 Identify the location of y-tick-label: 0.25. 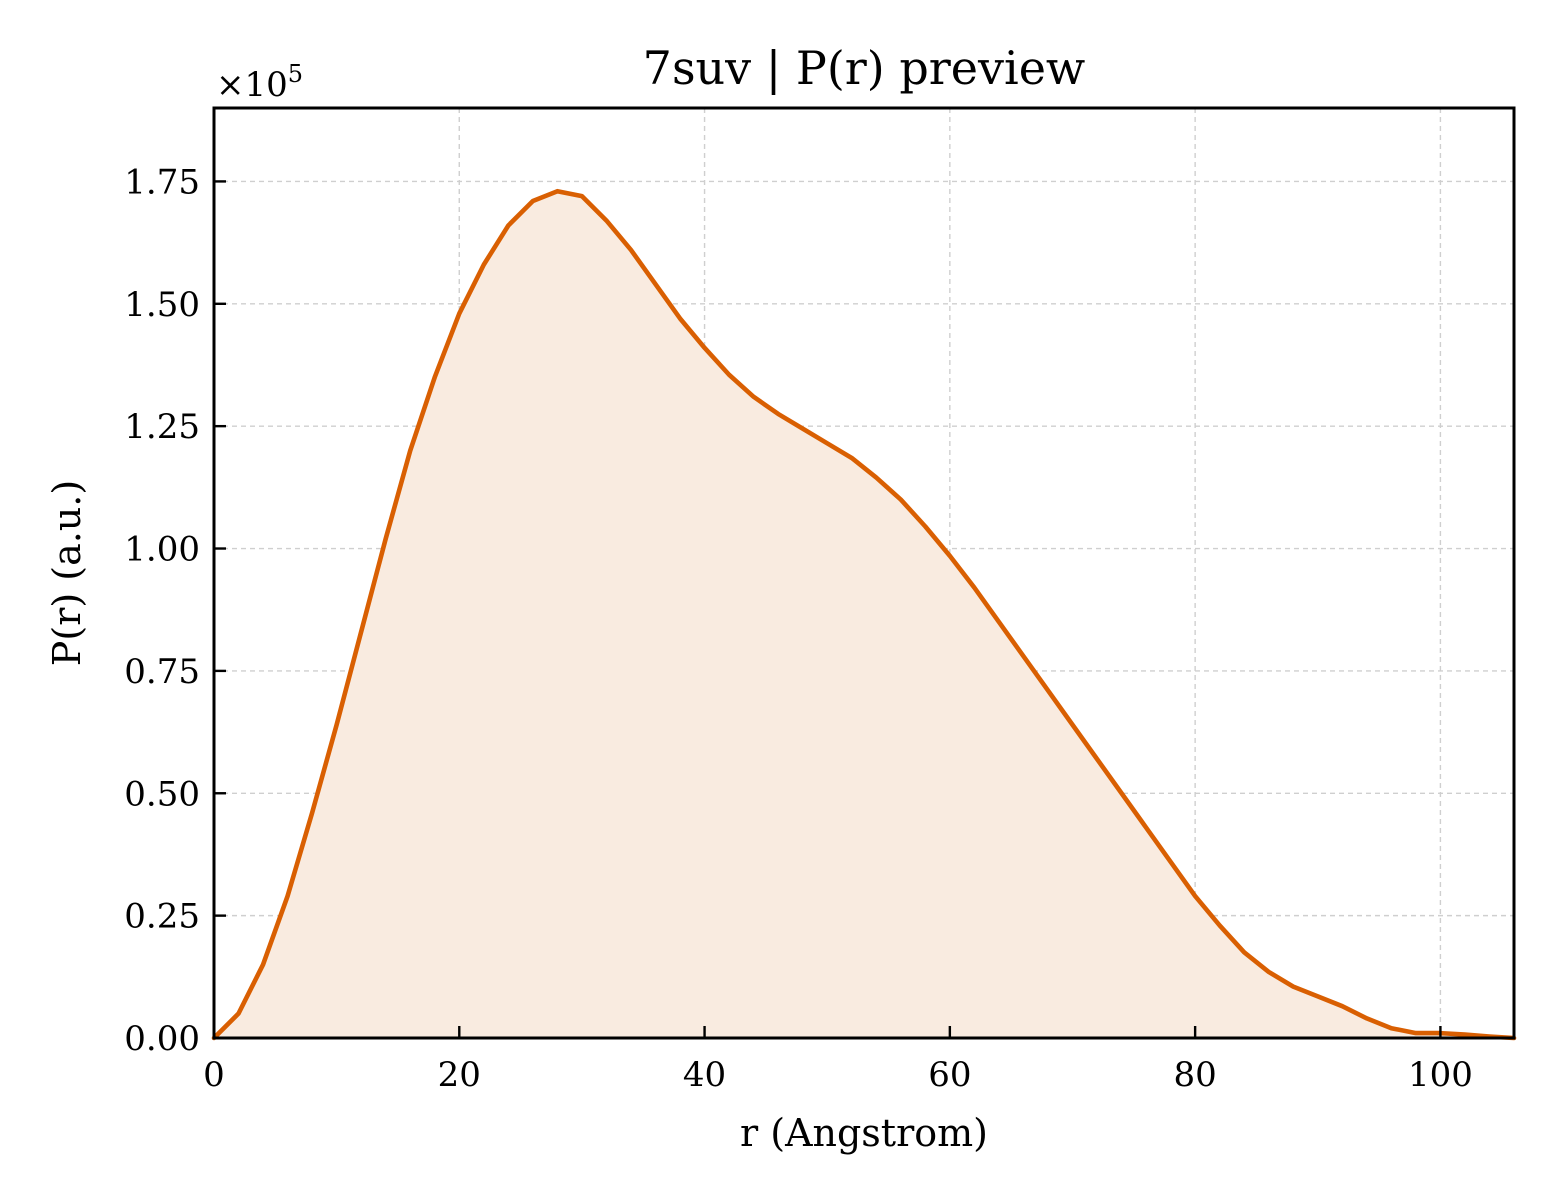
(162, 917).